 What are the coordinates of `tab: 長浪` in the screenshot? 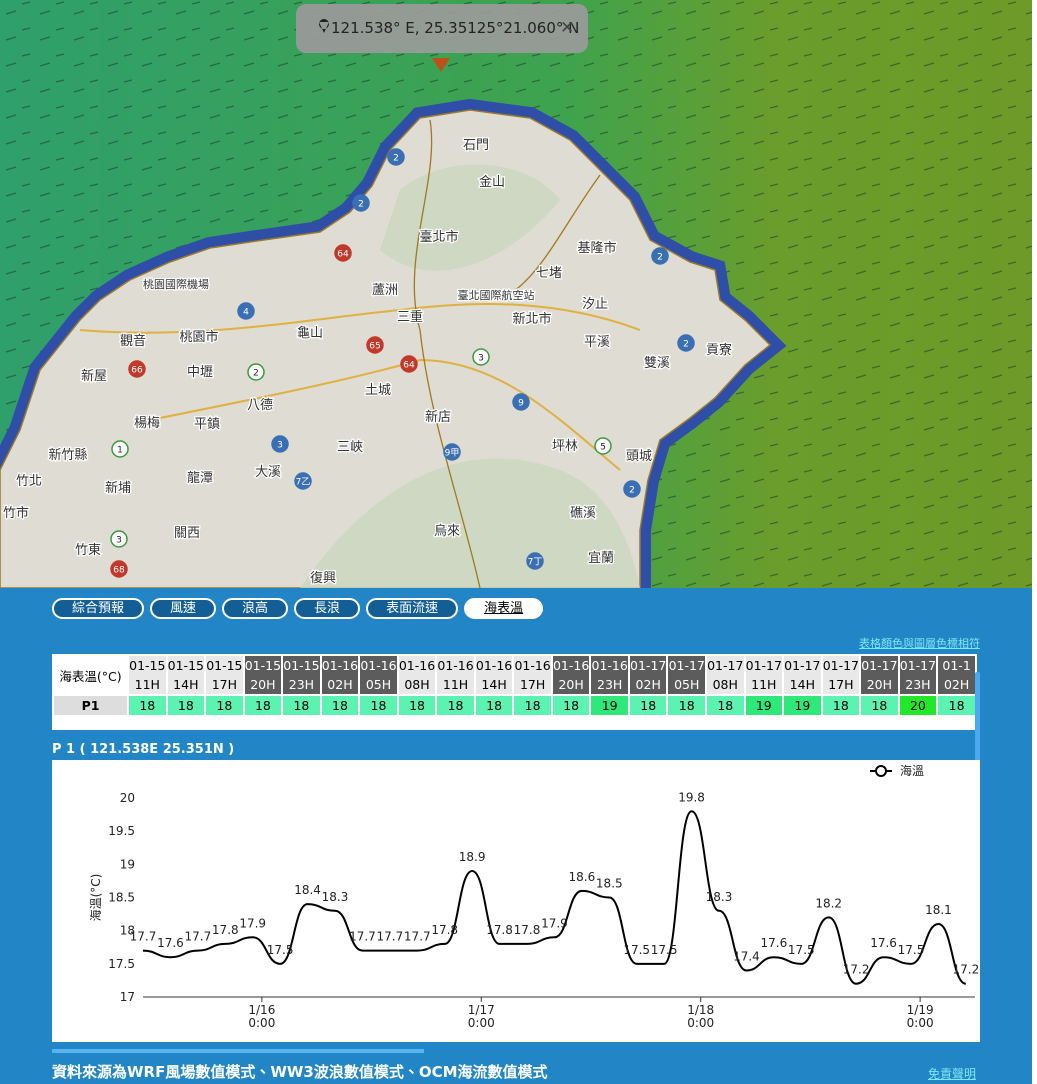 It's located at (327, 608).